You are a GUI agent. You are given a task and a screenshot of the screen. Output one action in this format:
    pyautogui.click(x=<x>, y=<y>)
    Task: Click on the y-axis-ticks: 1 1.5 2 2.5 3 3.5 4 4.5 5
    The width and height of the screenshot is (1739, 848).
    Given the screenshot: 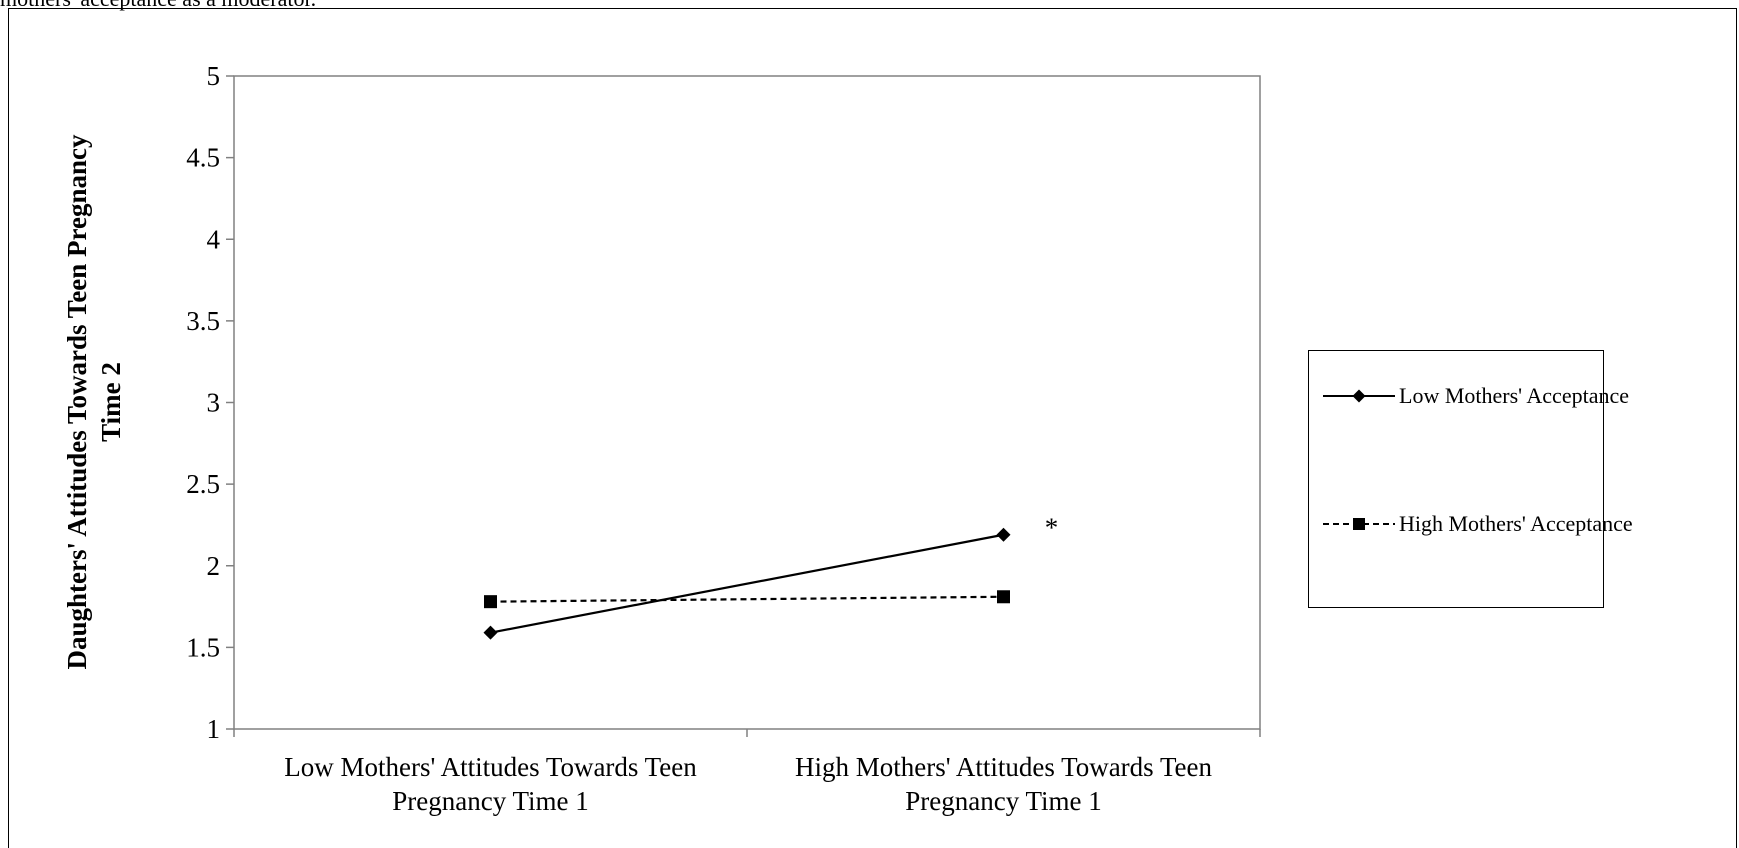 What is the action you would take?
    pyautogui.click(x=210, y=402)
    